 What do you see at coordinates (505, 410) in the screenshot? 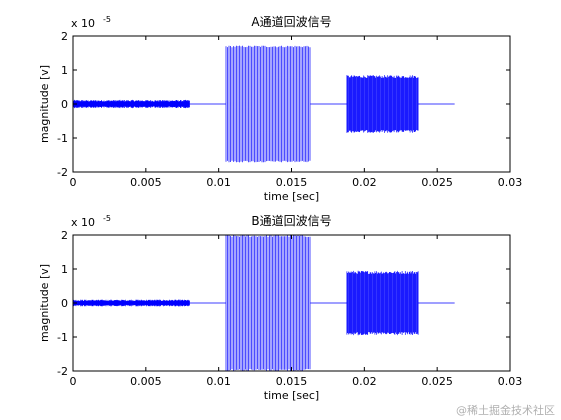
I see `watermark-text: @稀土掘金技术社区` at bounding box center [505, 410].